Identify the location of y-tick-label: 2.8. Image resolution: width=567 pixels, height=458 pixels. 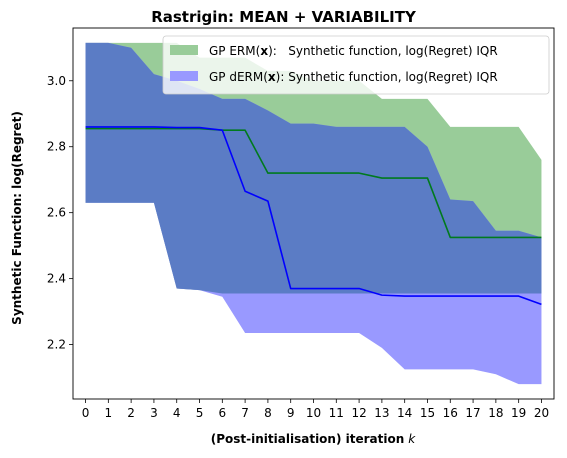
(56, 147).